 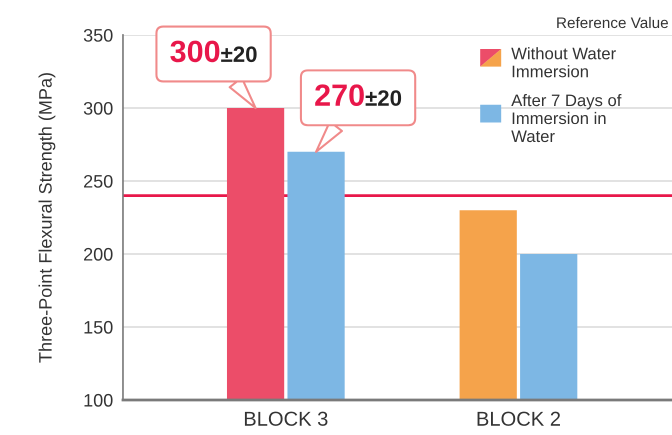 What do you see at coordinates (98, 254) in the screenshot?
I see `y-tick-label: 200` at bounding box center [98, 254].